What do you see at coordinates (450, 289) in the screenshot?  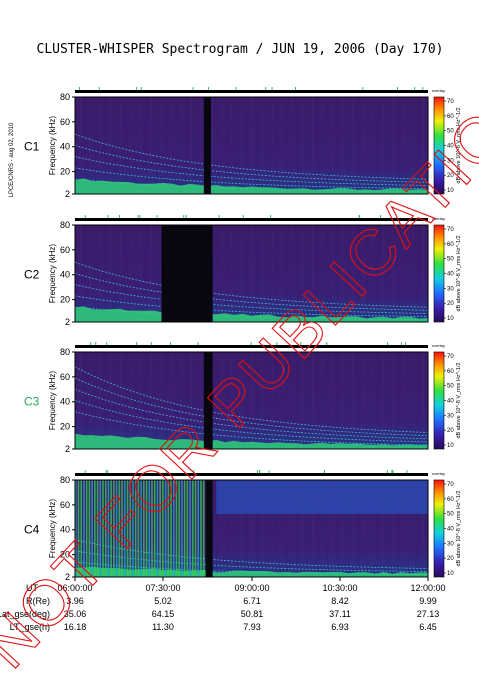 I see `colorbar-tick-label: 30` at bounding box center [450, 289].